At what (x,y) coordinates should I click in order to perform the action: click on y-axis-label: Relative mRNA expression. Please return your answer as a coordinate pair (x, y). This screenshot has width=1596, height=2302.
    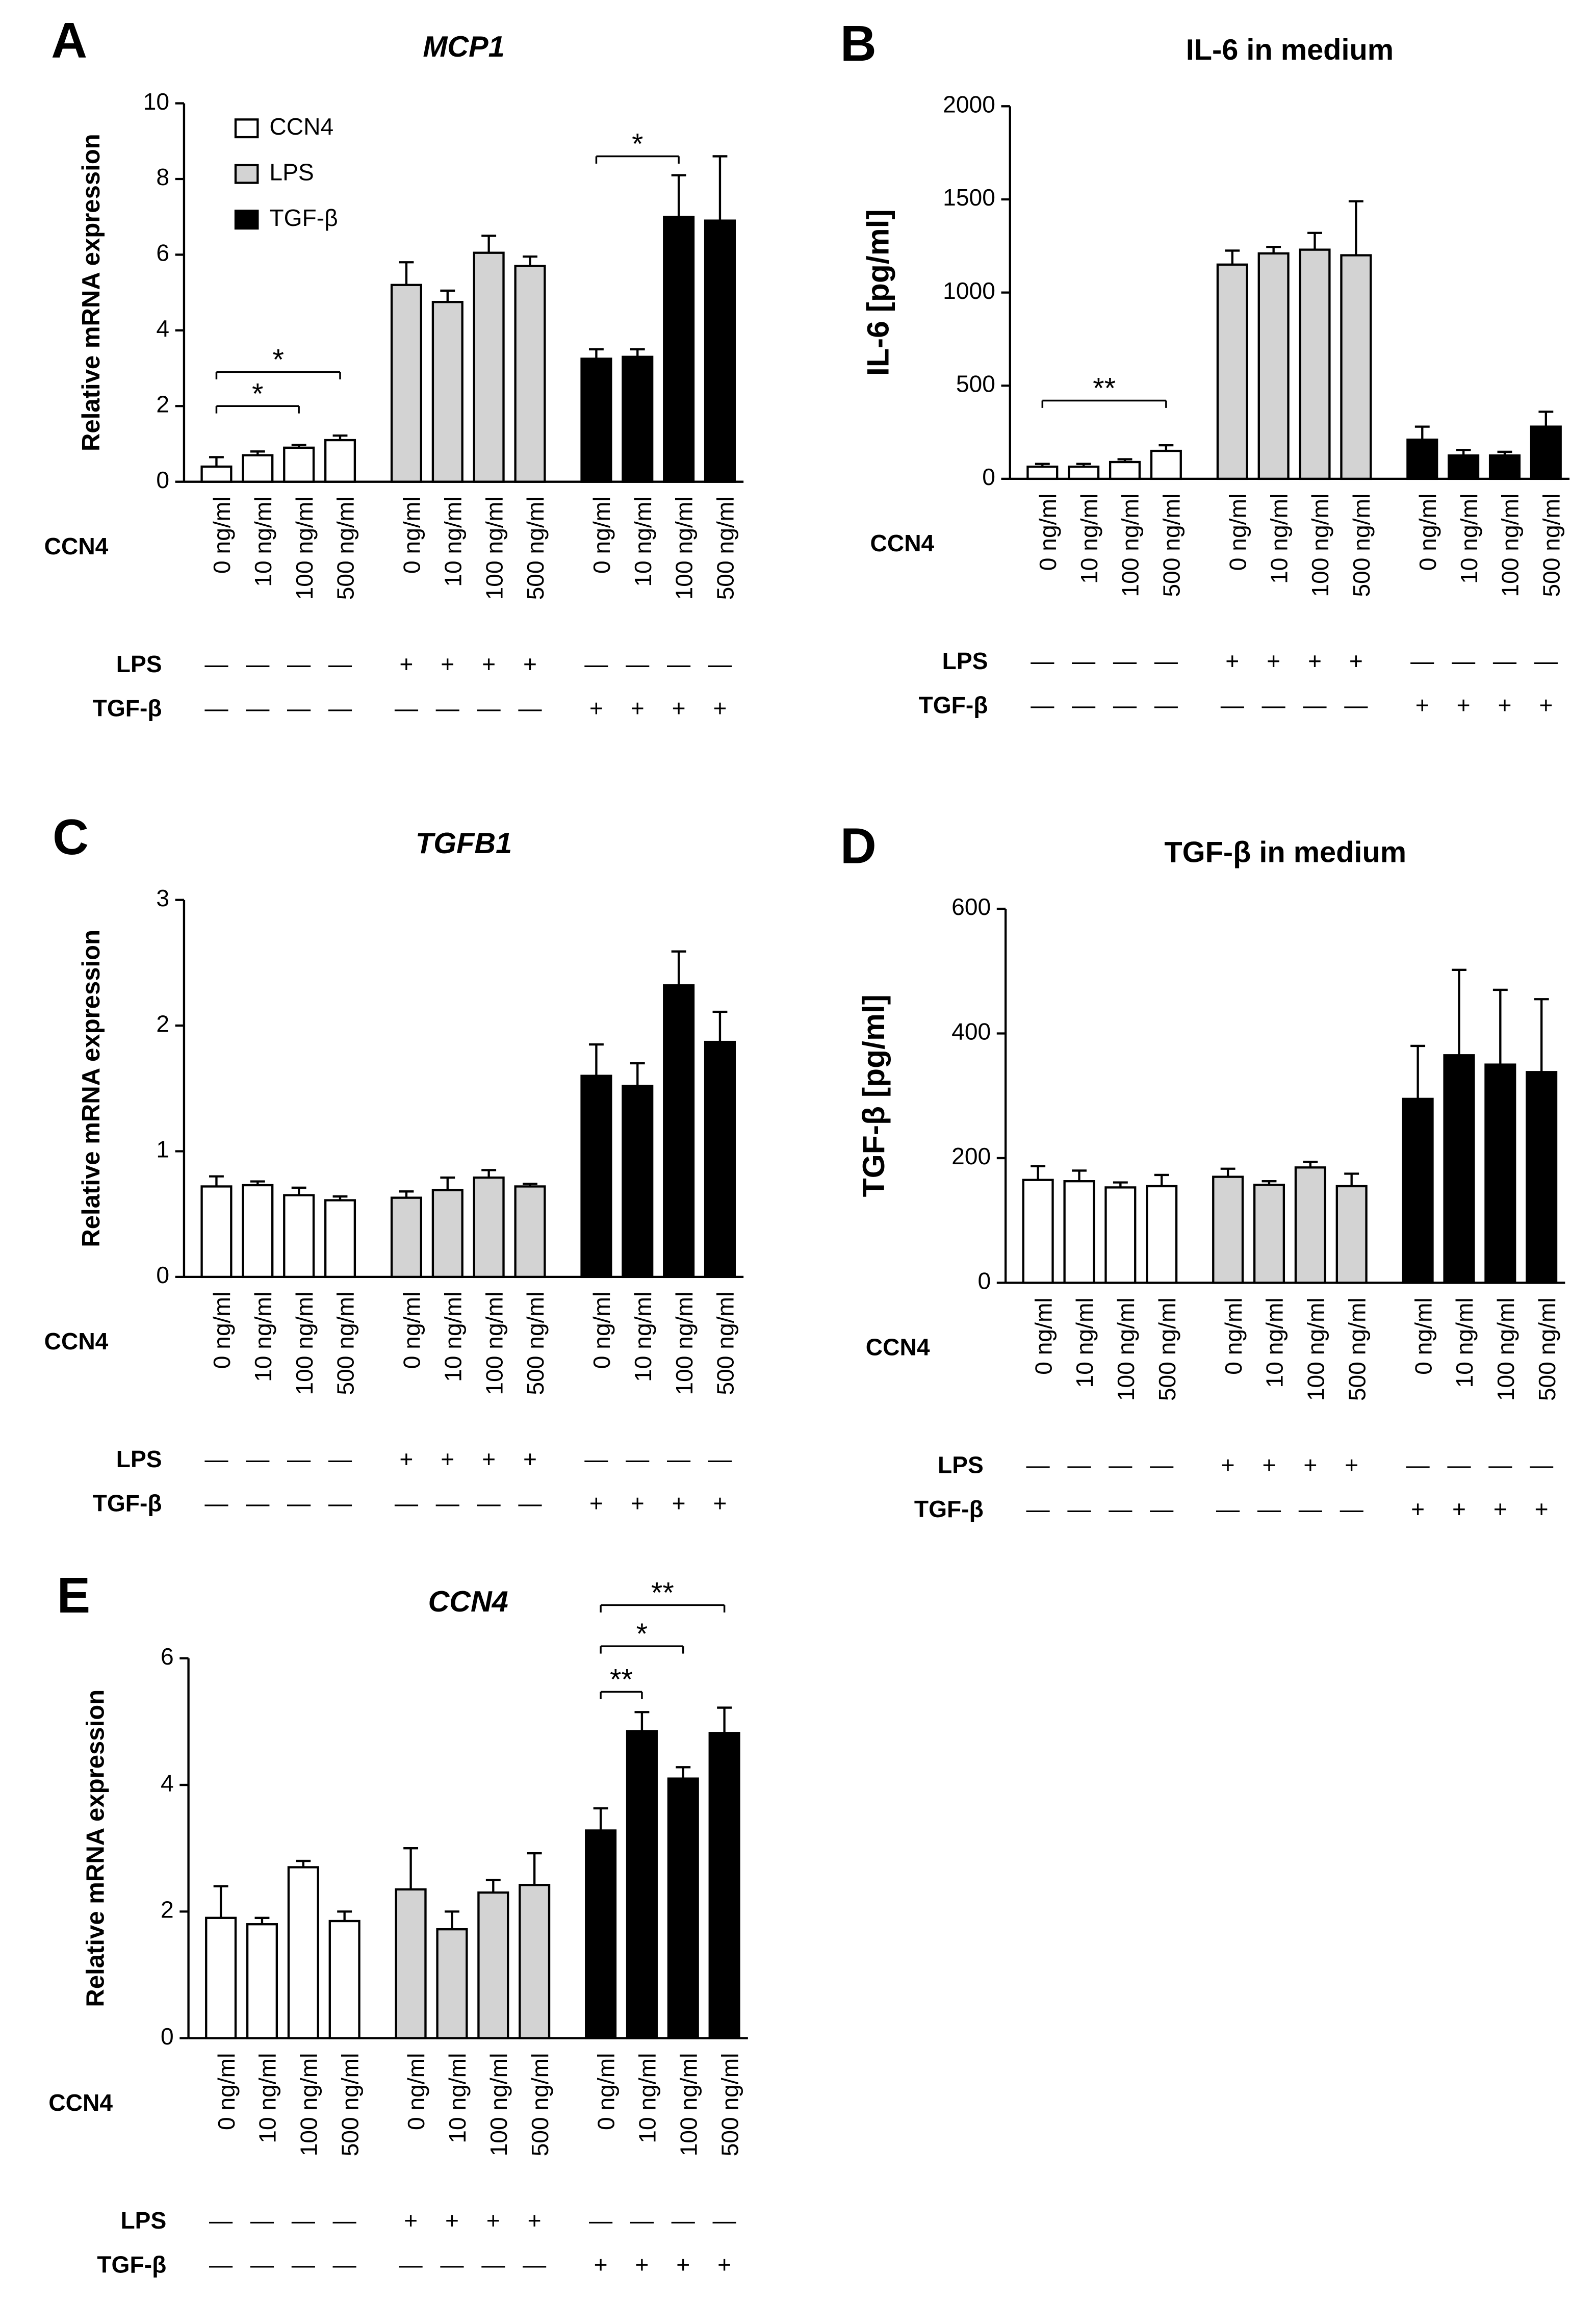
    Looking at the image, I should click on (91, 292).